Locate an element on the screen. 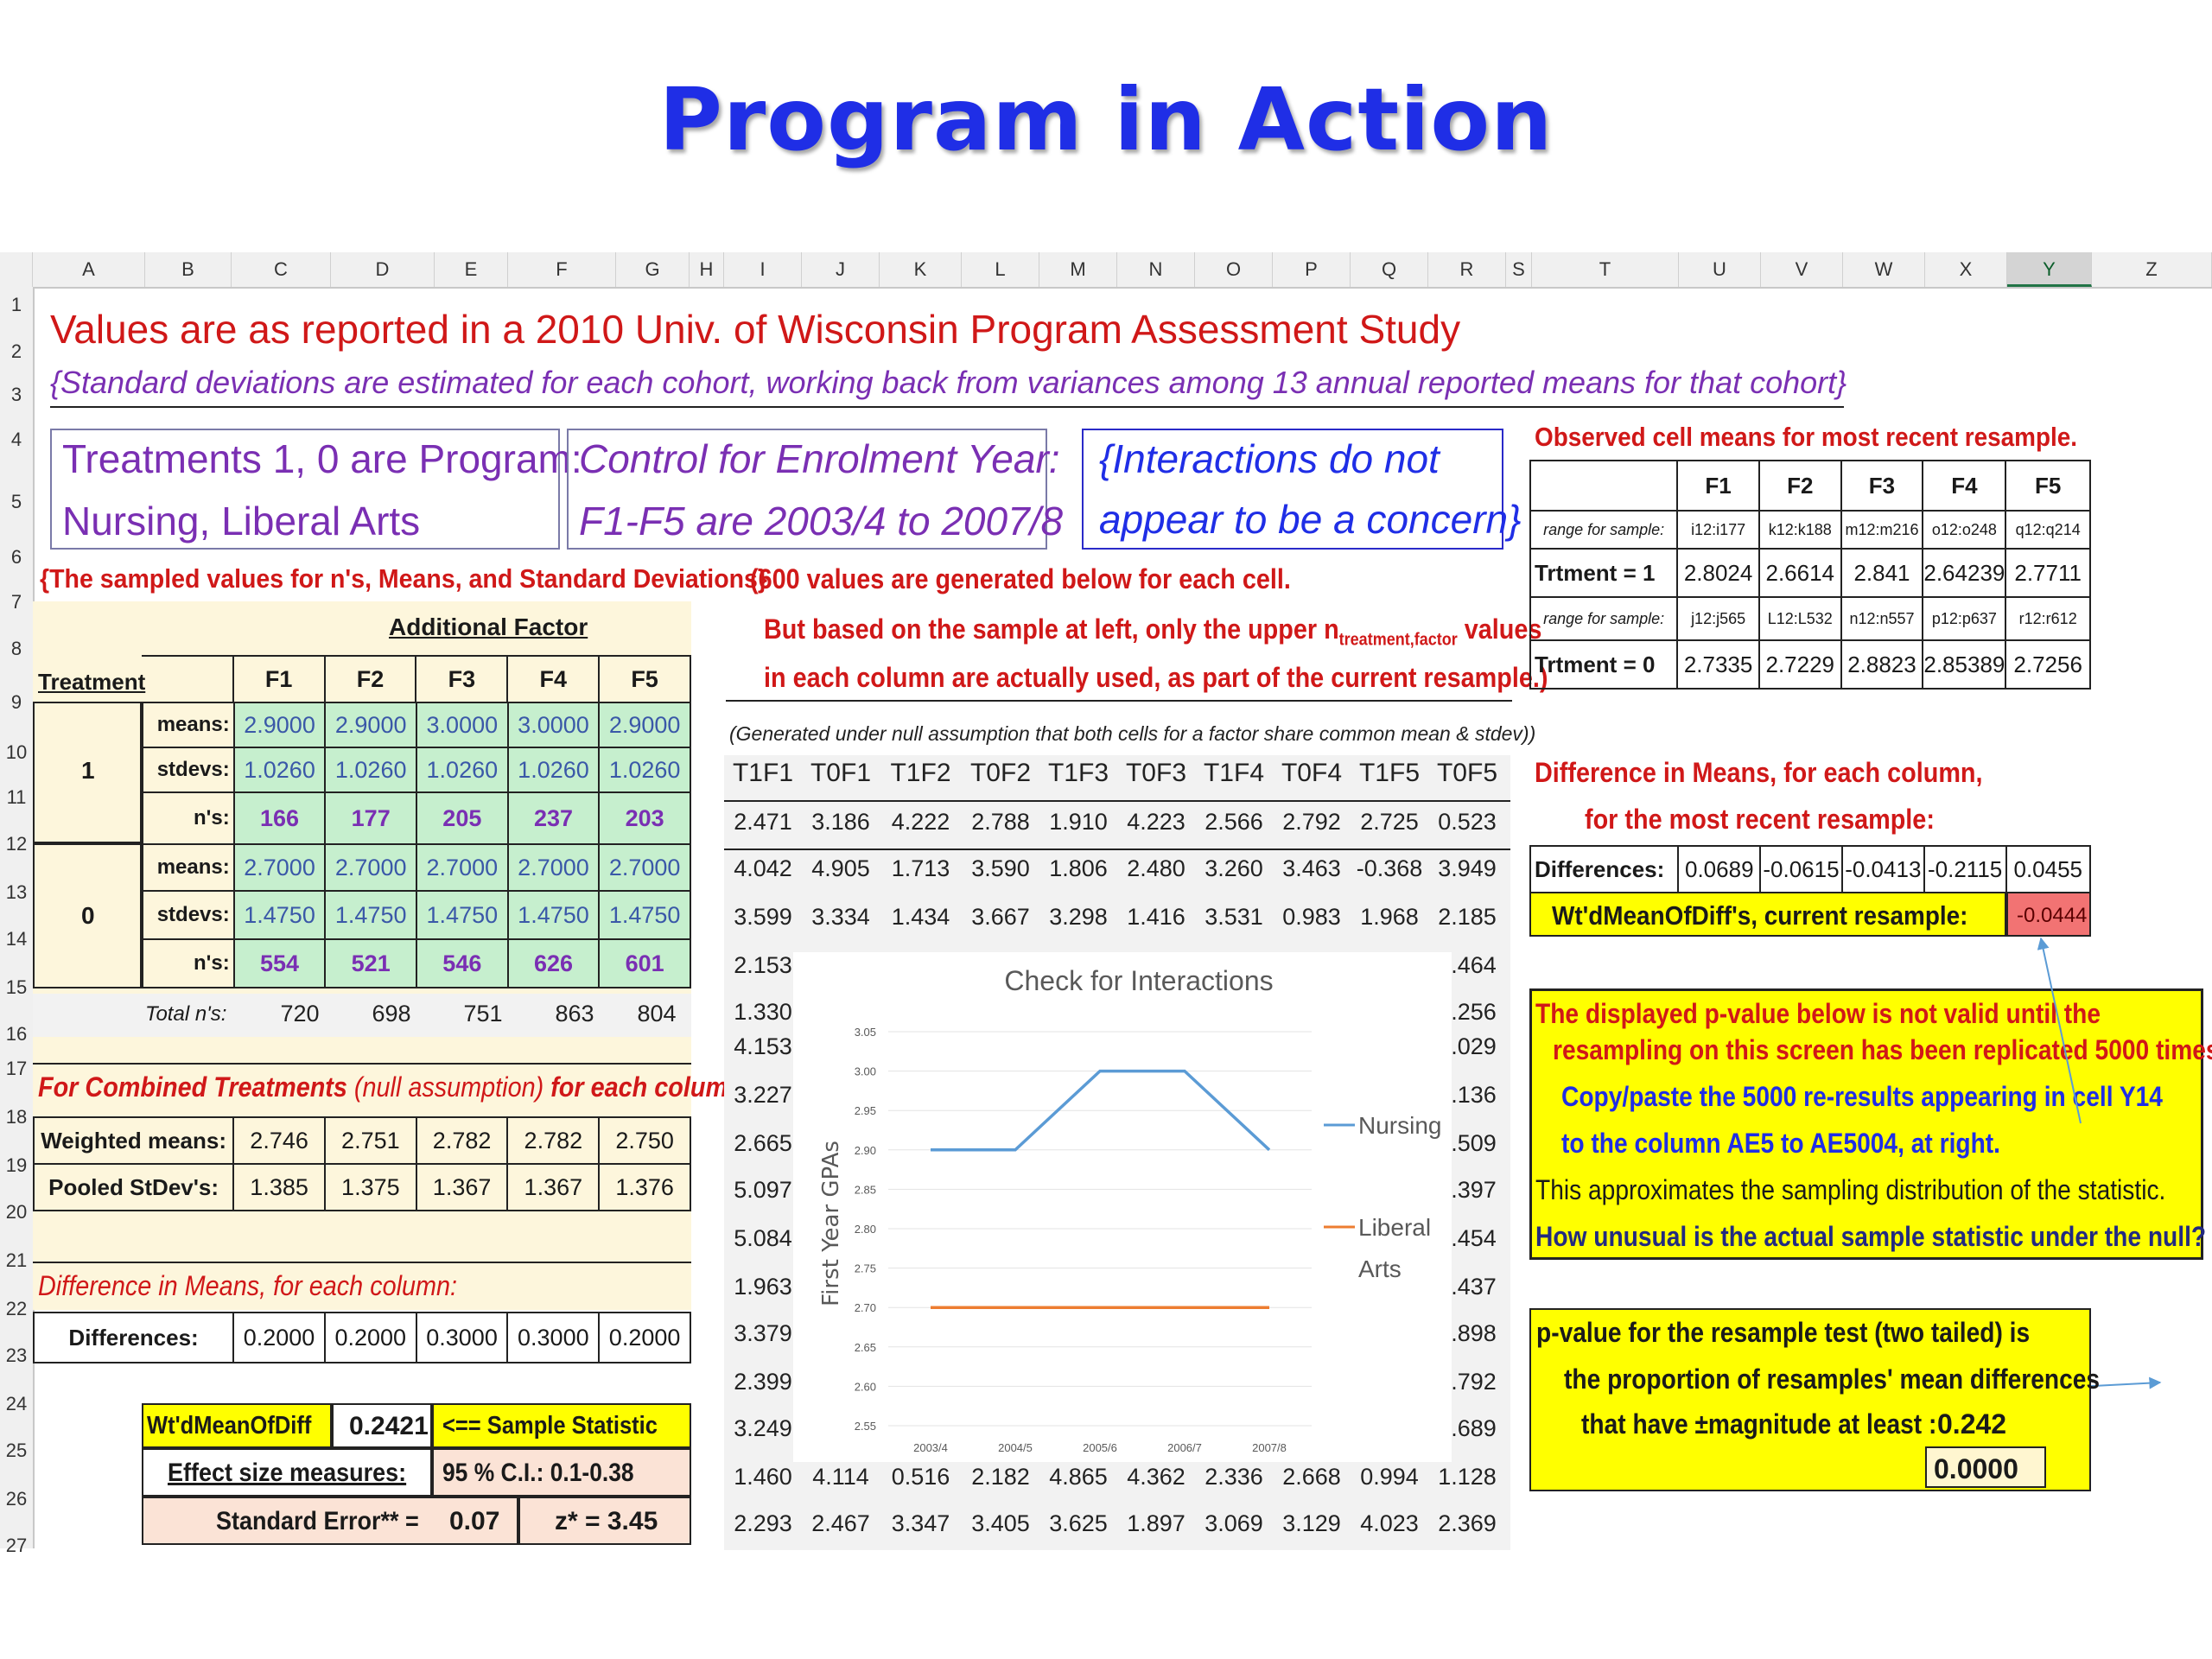 Image resolution: width=2212 pixels, height=1659 pixels. t0-n-cell: 554 is located at coordinates (279, 963).